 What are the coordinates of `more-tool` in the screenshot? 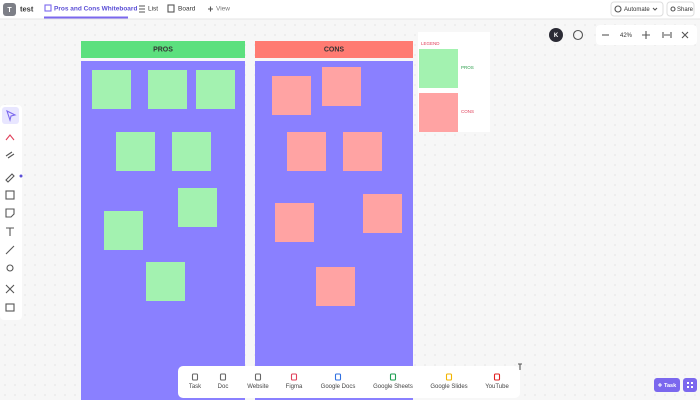 It's located at (10, 289).